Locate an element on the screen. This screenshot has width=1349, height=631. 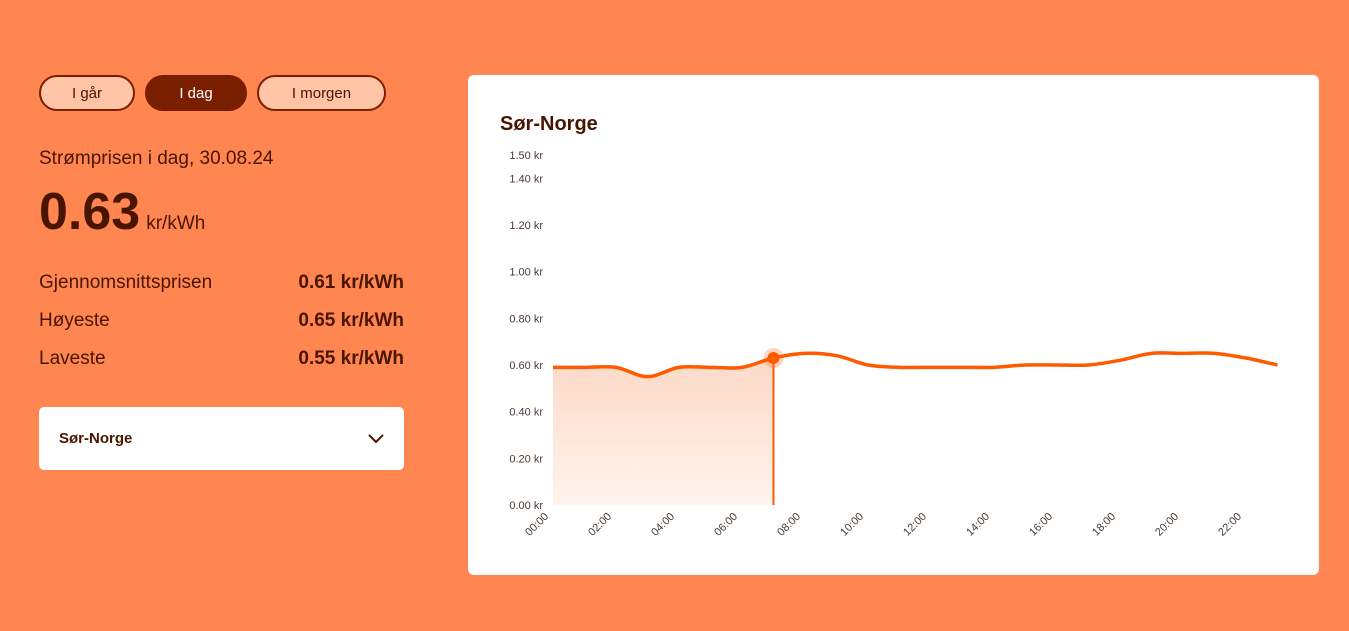
day-tabs: I går I dag I morgen is located at coordinates (212, 93).